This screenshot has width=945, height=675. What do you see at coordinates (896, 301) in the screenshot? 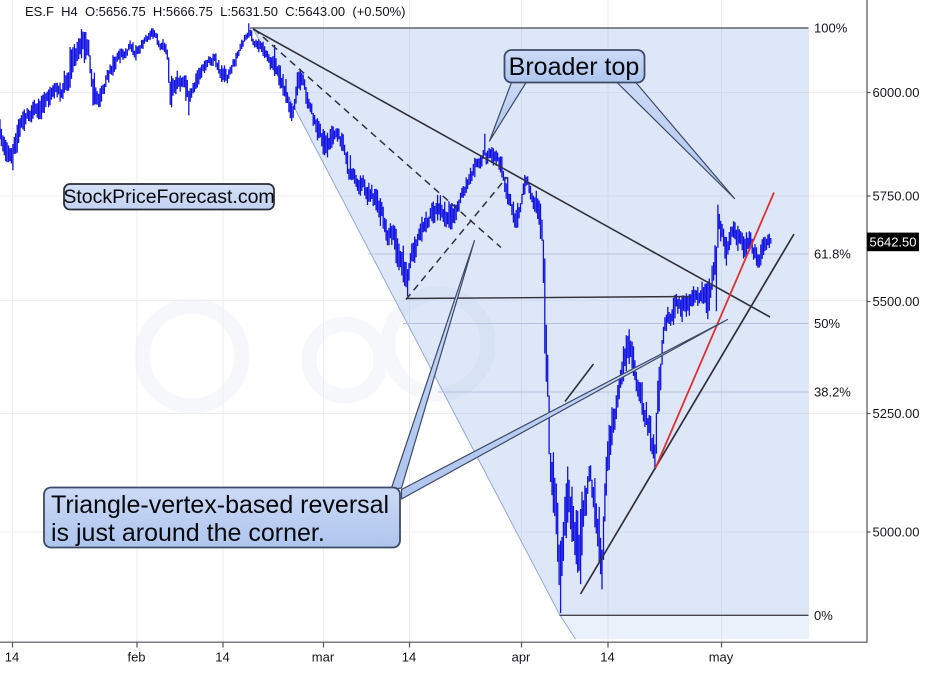
I see `svg-text: 5500.00` at bounding box center [896, 301].